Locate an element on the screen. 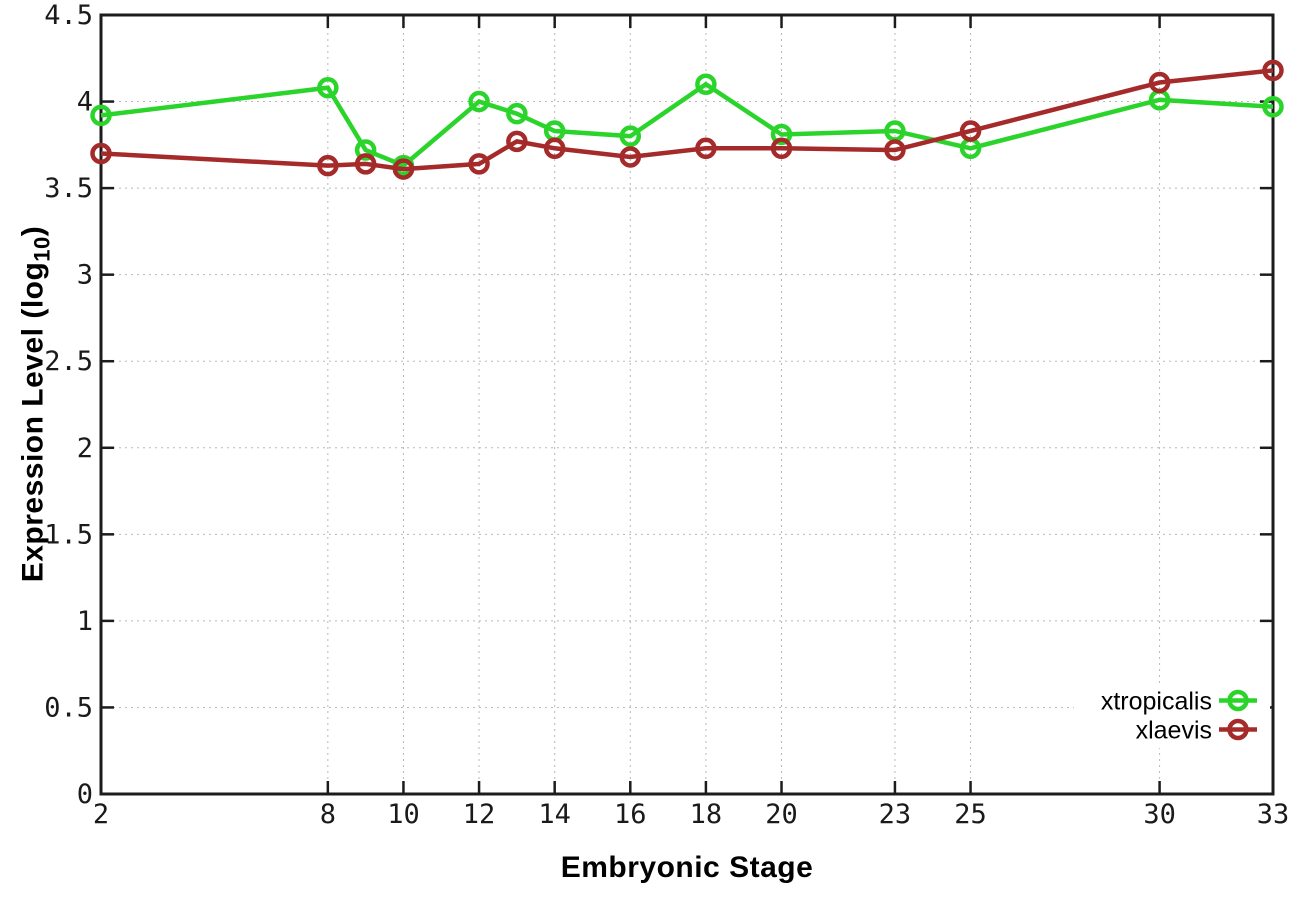 The image size is (1296, 907). y-tick-label: 0 is located at coordinates (85, 794).